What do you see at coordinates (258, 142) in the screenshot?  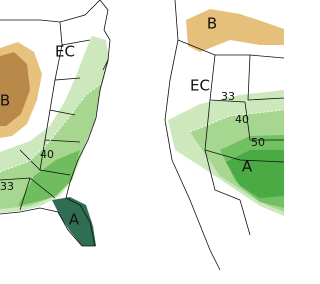 I see `map-label: 50` at bounding box center [258, 142].